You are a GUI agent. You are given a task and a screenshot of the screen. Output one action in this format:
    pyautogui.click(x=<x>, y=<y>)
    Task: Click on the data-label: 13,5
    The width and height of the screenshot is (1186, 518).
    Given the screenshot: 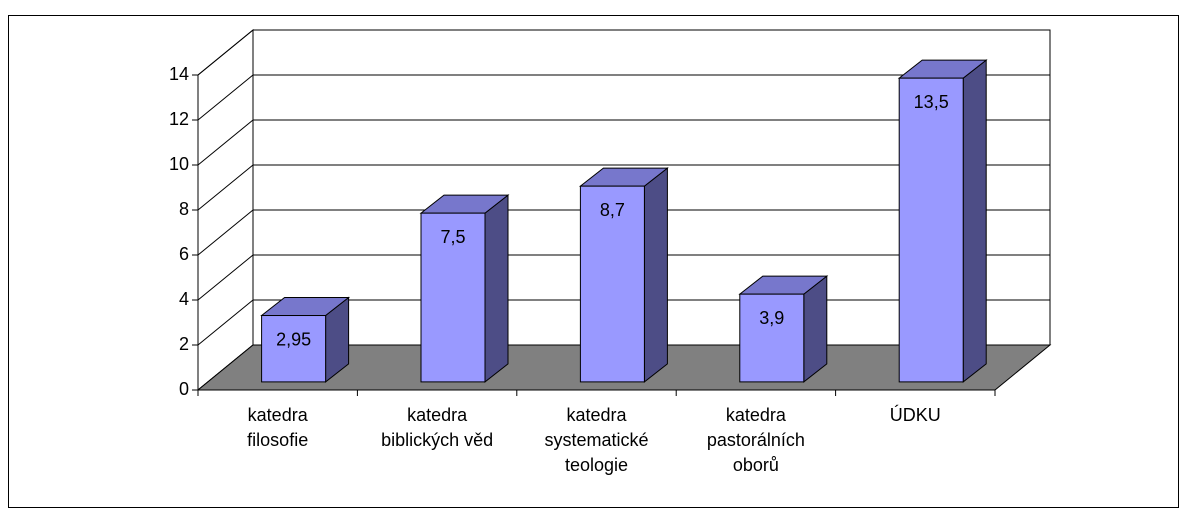 What is the action you would take?
    pyautogui.click(x=931, y=102)
    